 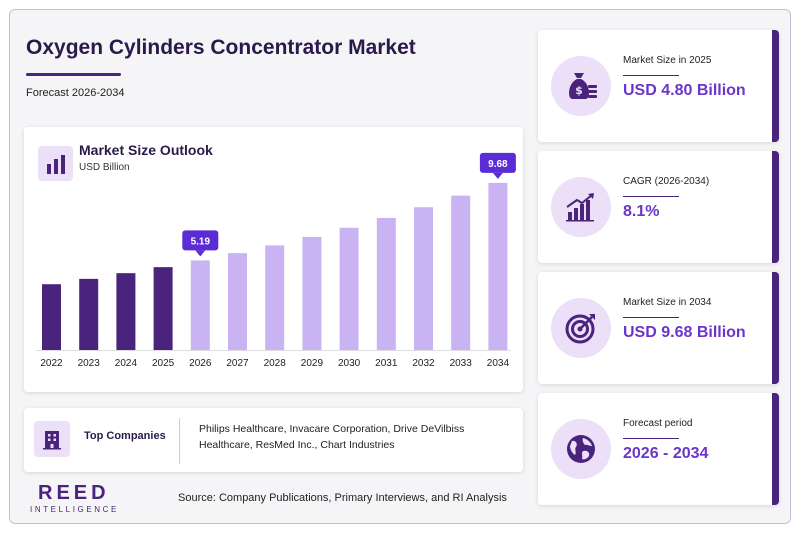 What do you see at coordinates (666, 453) in the screenshot?
I see `kpi-value: 2026 - 2034` at bounding box center [666, 453].